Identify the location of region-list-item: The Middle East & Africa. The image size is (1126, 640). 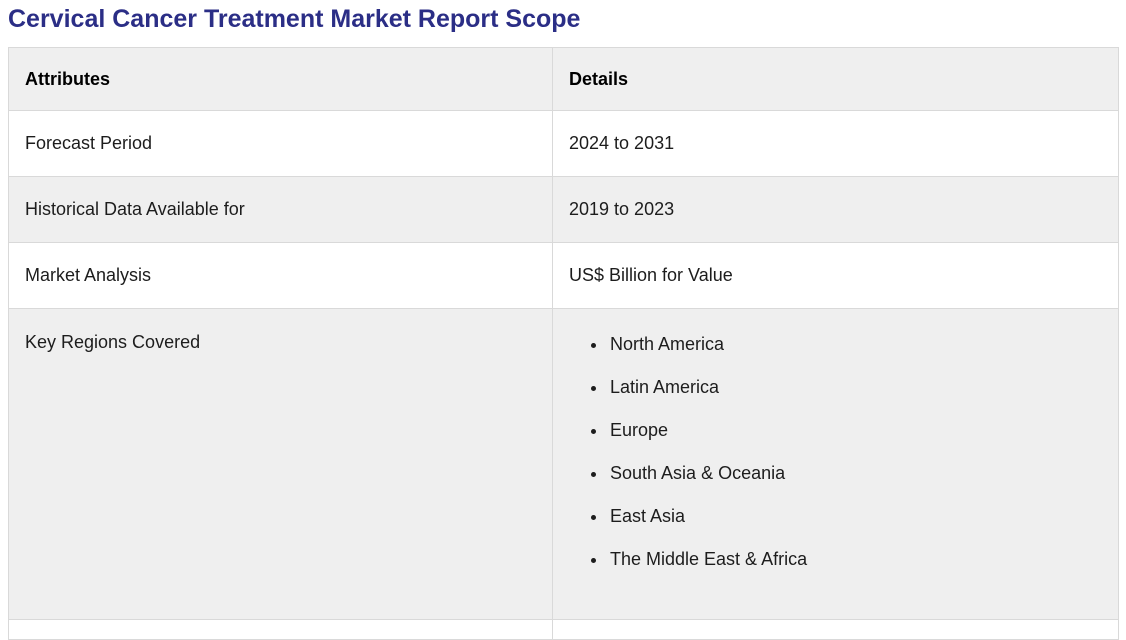
(855, 559).